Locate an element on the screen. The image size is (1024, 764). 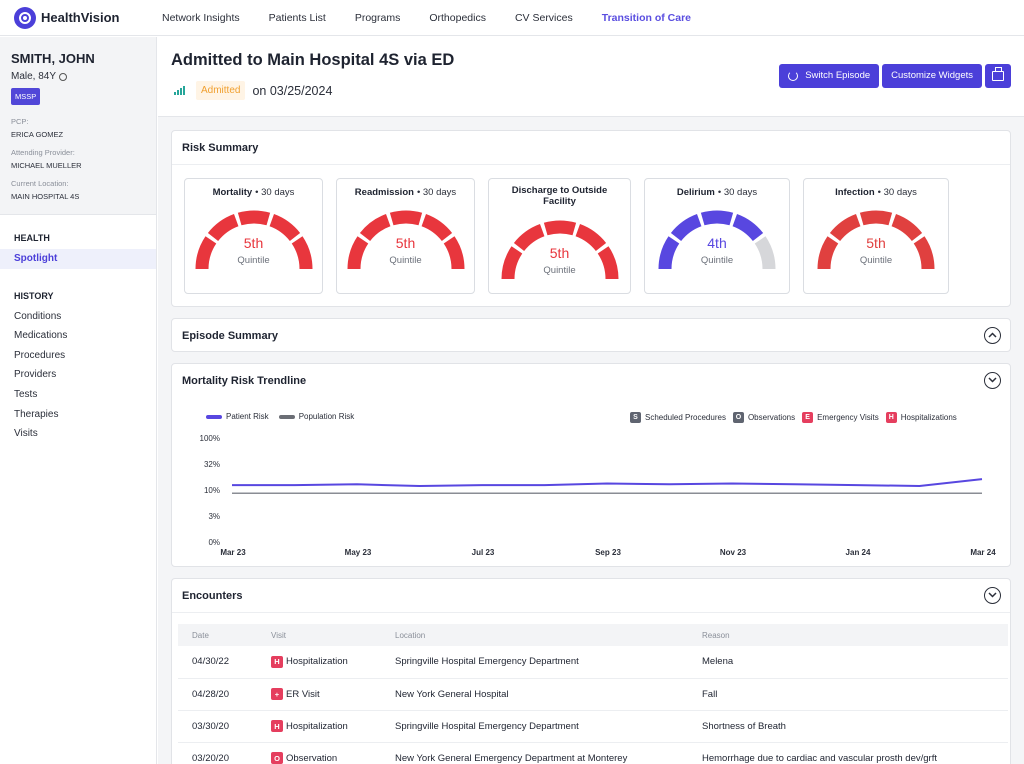
gauge-name: Discharge to Outside Facility is located at coordinates (559, 196).